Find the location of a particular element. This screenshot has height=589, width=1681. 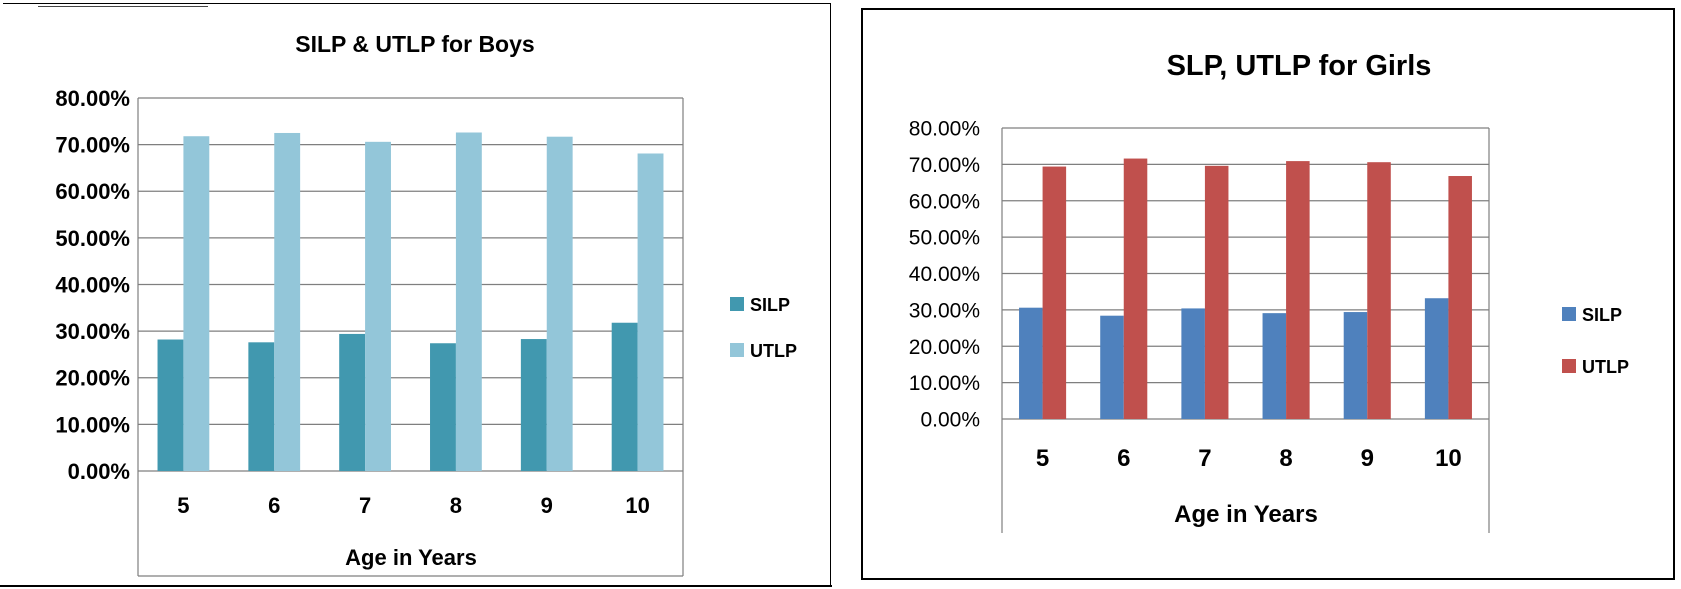

girls-y-tick-label: 60.00% is located at coordinates (944, 201).